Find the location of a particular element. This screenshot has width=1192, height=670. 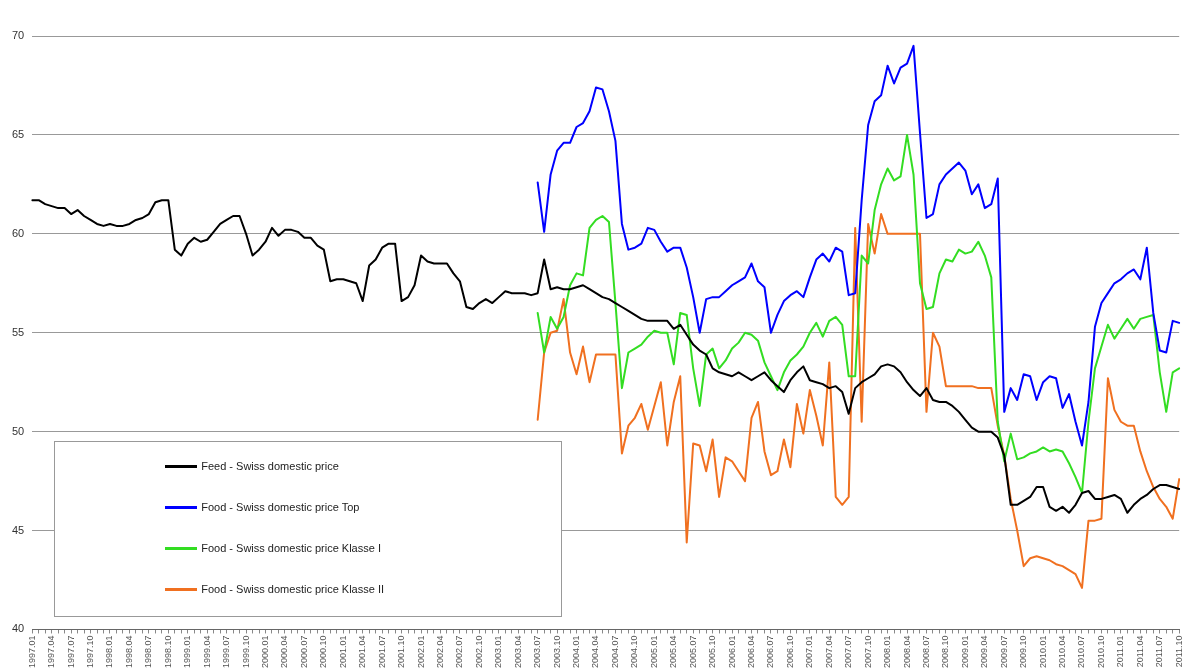

x-tick-label: 1998.10 is located at coordinates (167, 652).